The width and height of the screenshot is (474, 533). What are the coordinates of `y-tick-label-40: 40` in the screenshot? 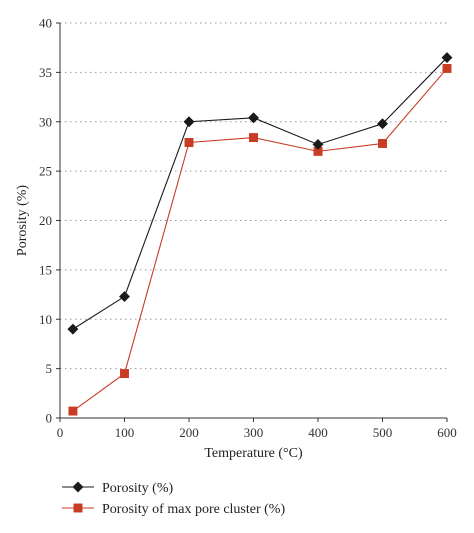 It's located at (45, 23).